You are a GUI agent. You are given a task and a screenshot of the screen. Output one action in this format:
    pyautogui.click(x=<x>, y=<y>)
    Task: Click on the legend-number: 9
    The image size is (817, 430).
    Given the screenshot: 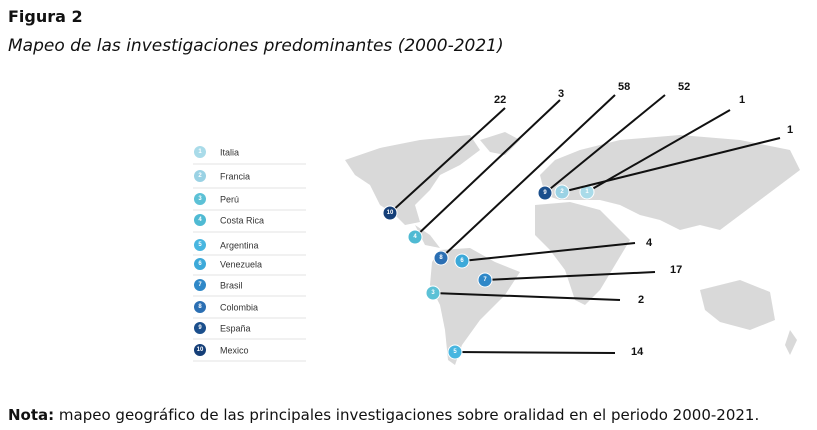 What is the action you would take?
    pyautogui.click(x=200, y=328)
    